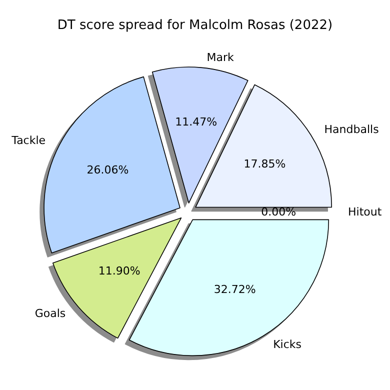  What do you see at coordinates (220, 57) in the screenshot?
I see `slice-label: Mark` at bounding box center [220, 57].